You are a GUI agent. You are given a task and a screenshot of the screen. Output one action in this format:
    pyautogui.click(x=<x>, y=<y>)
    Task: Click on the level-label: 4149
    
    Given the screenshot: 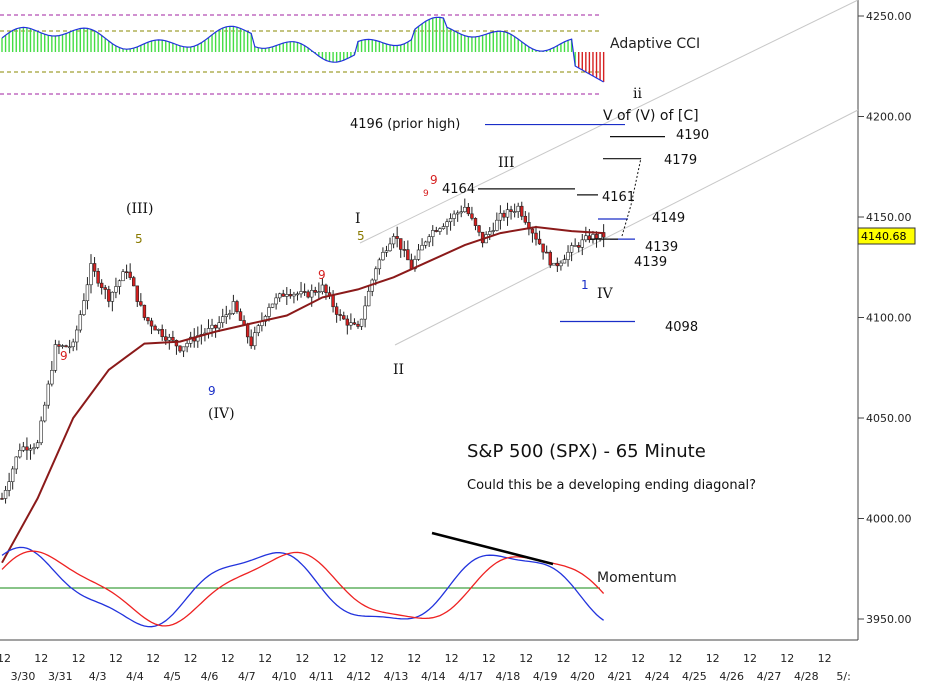 What is the action you would take?
    pyautogui.click(x=668, y=218)
    